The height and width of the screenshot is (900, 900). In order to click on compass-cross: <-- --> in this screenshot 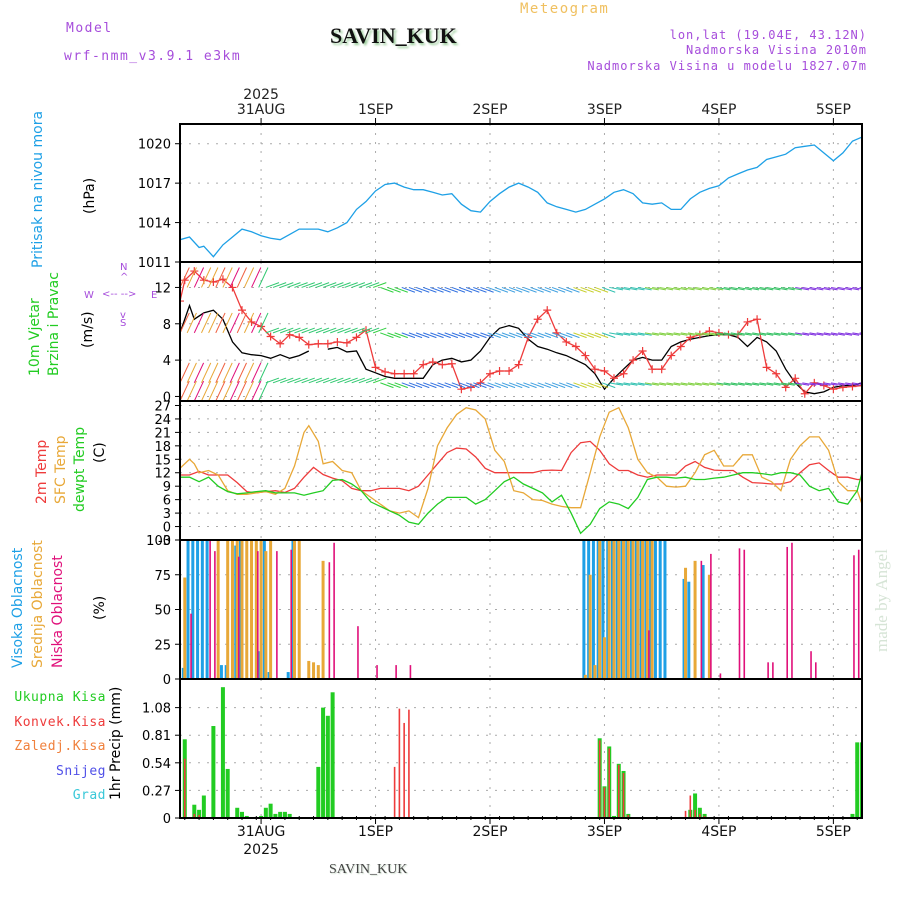, I will do `click(119, 294)`.